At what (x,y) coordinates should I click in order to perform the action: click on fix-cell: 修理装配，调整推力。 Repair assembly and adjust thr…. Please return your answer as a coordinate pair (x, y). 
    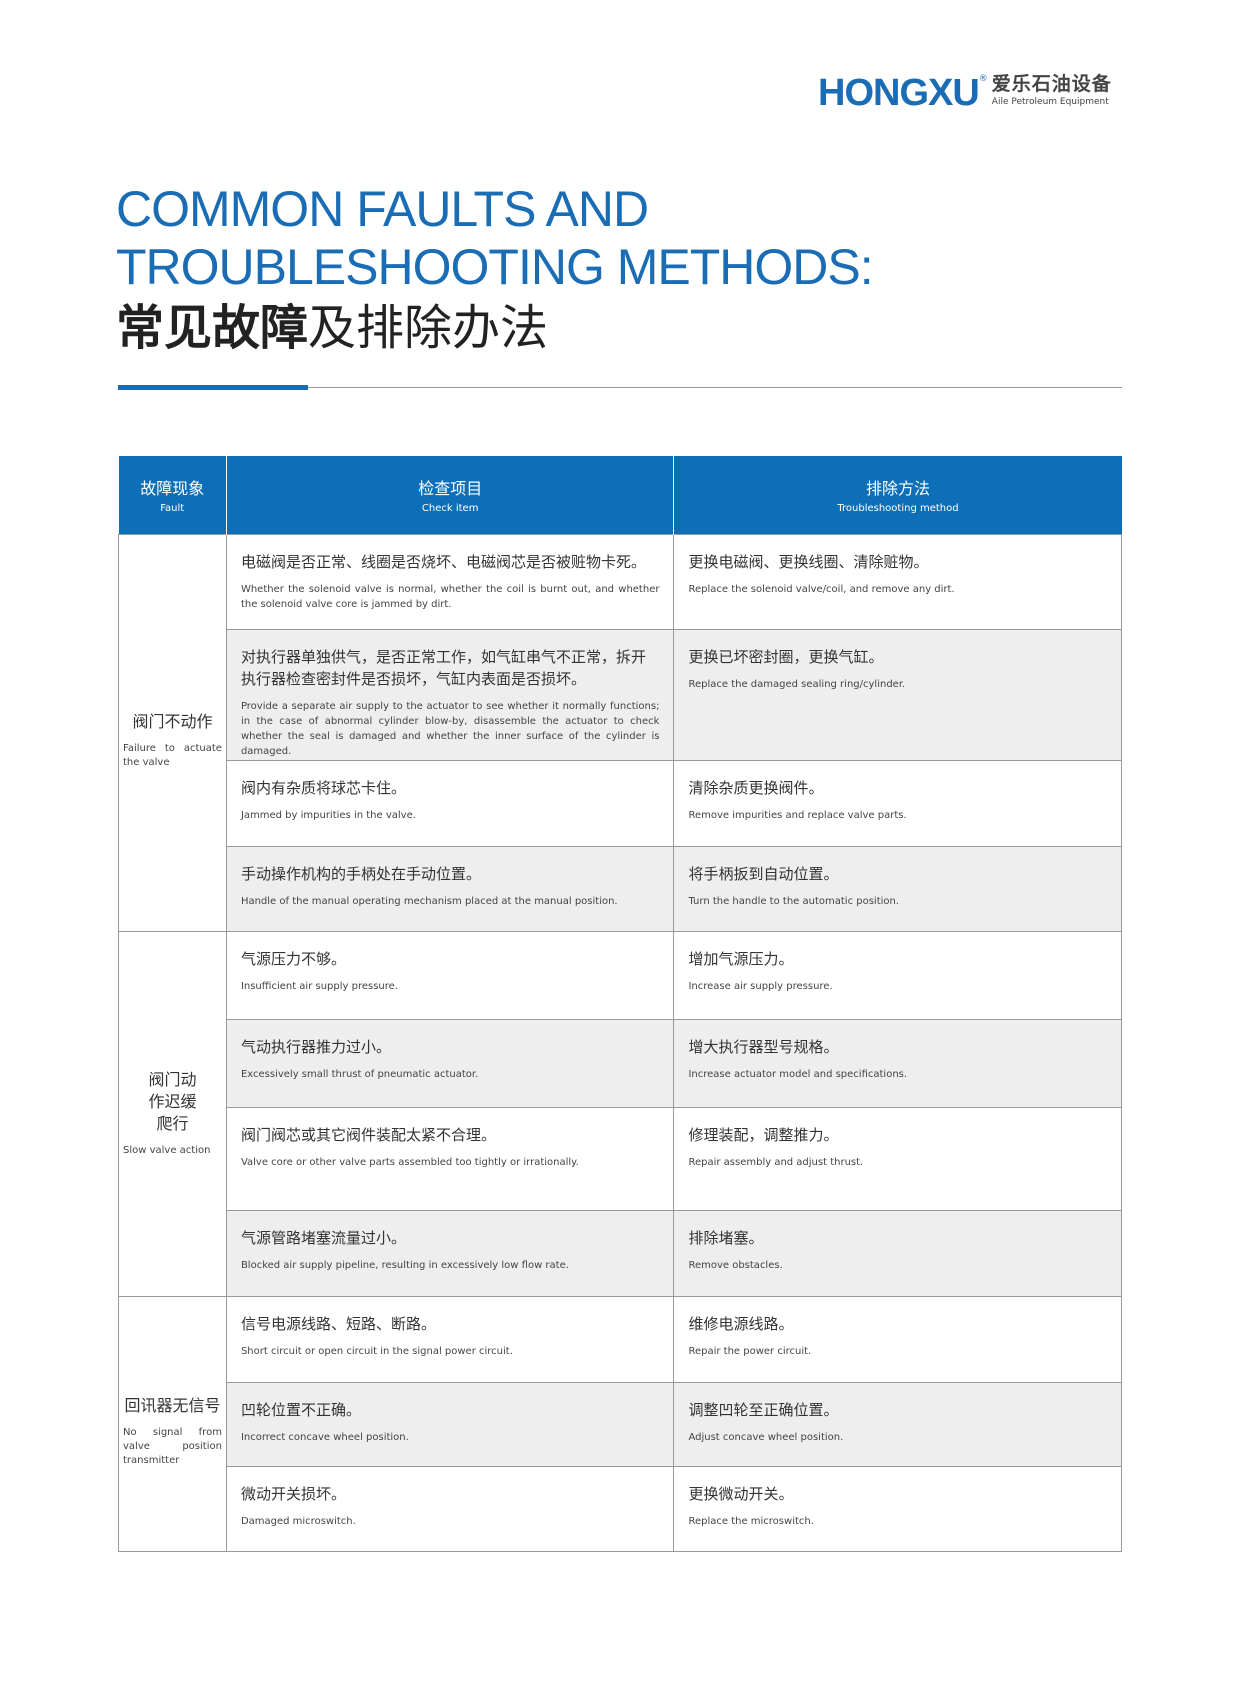
    Looking at the image, I should click on (897, 1158).